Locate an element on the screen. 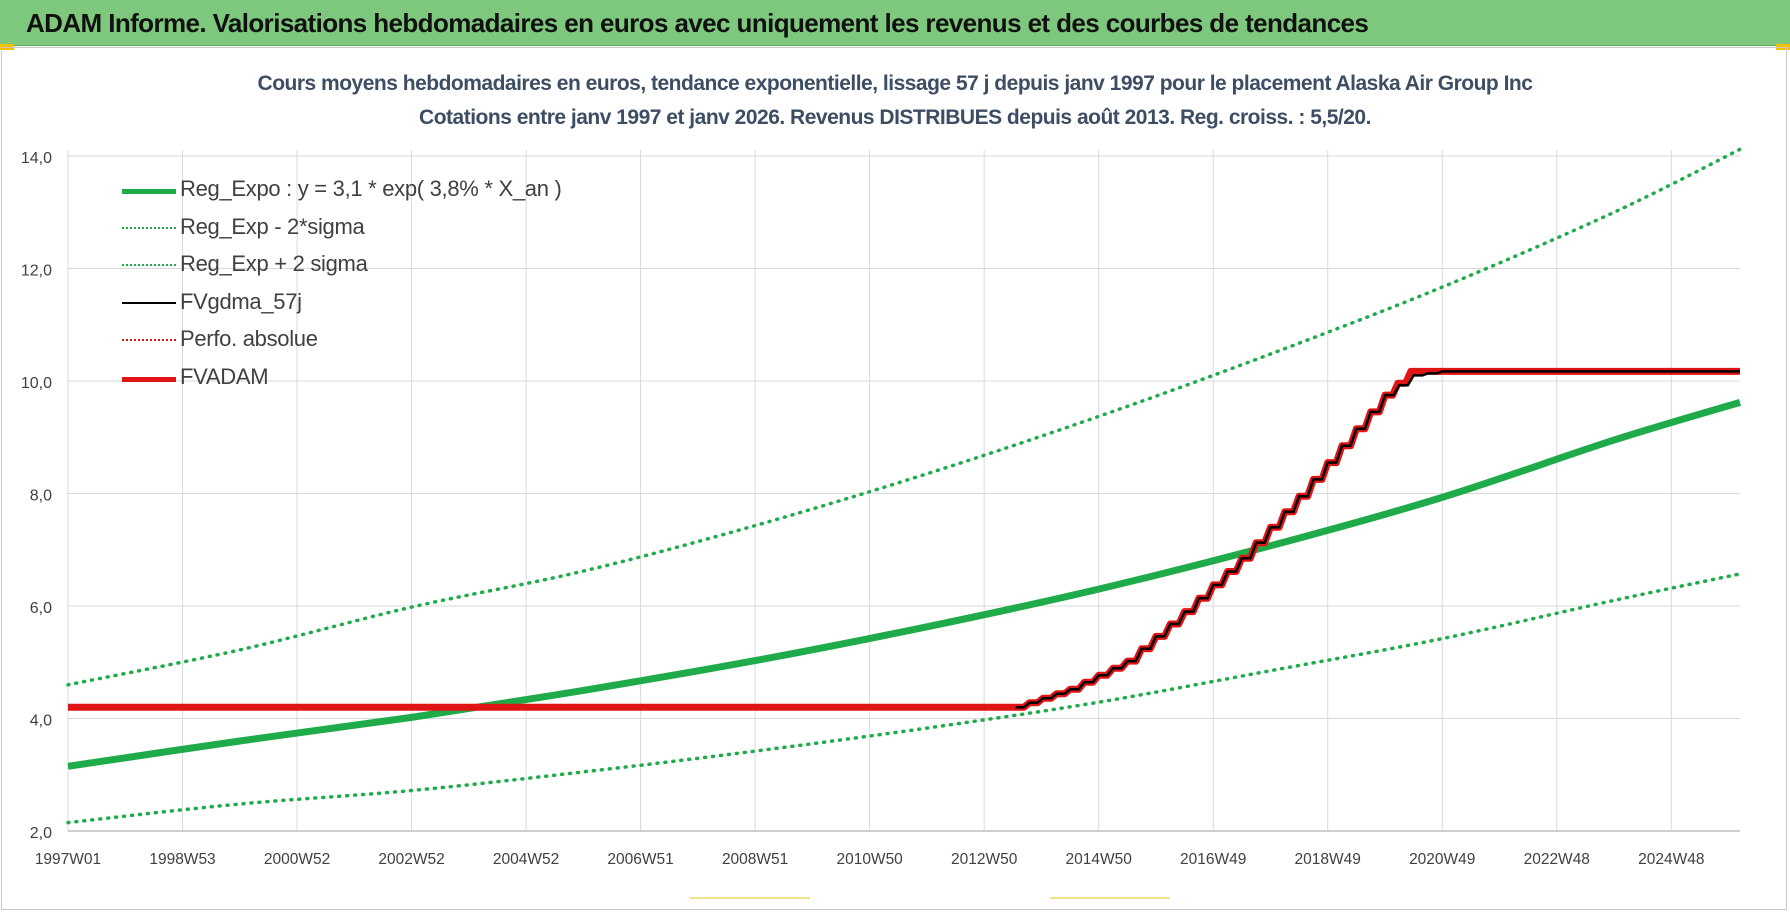 The width and height of the screenshot is (1790, 912). y-tick-label: 4,0 is located at coordinates (41, 721).